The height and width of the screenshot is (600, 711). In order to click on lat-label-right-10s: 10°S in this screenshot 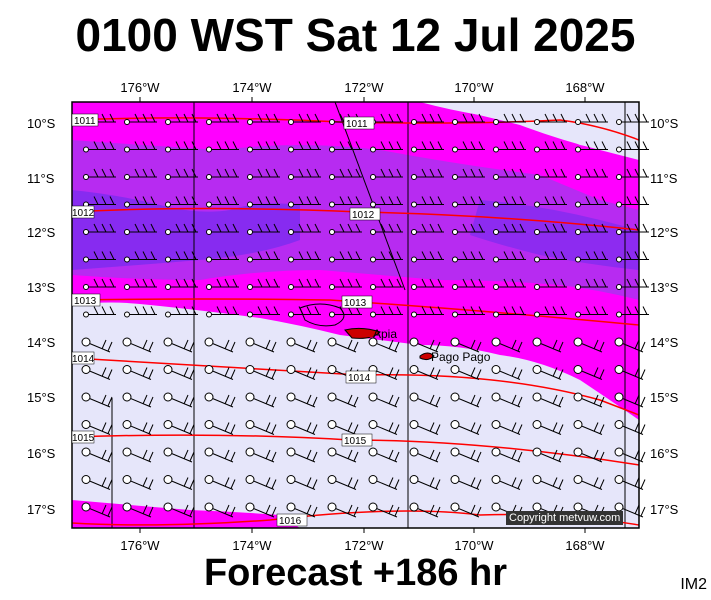, I will do `click(664, 123)`.